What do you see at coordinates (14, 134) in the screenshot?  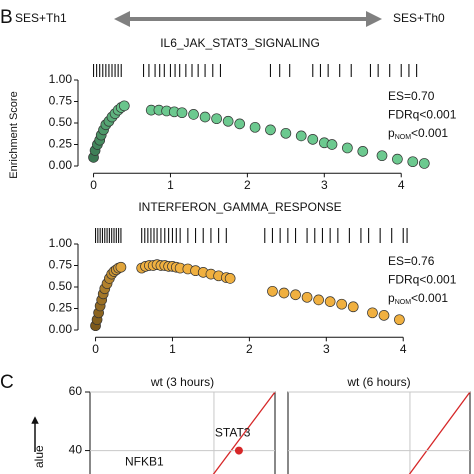 I see `y-axis-label: Enrichment Score` at bounding box center [14, 134].